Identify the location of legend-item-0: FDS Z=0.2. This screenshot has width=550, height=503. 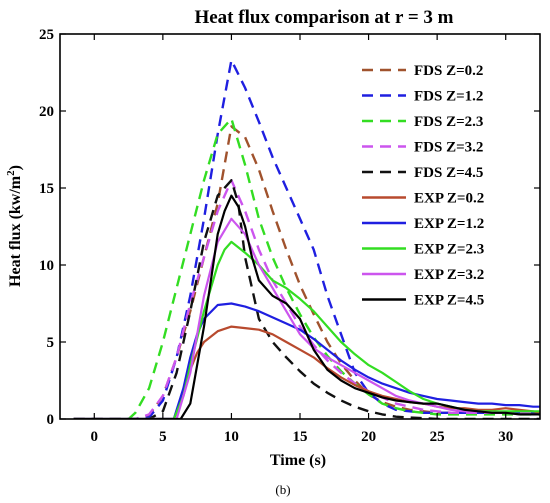
(422, 71).